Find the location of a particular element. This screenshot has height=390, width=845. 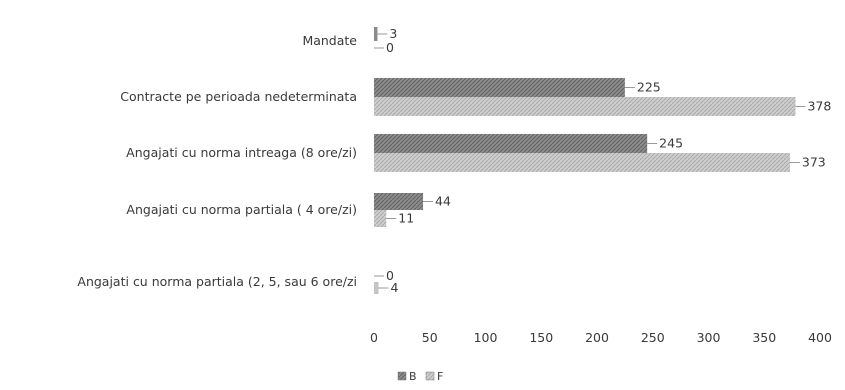

category-label: Angajati cu norma intreaga (8 ore/zi) is located at coordinates (241, 152).